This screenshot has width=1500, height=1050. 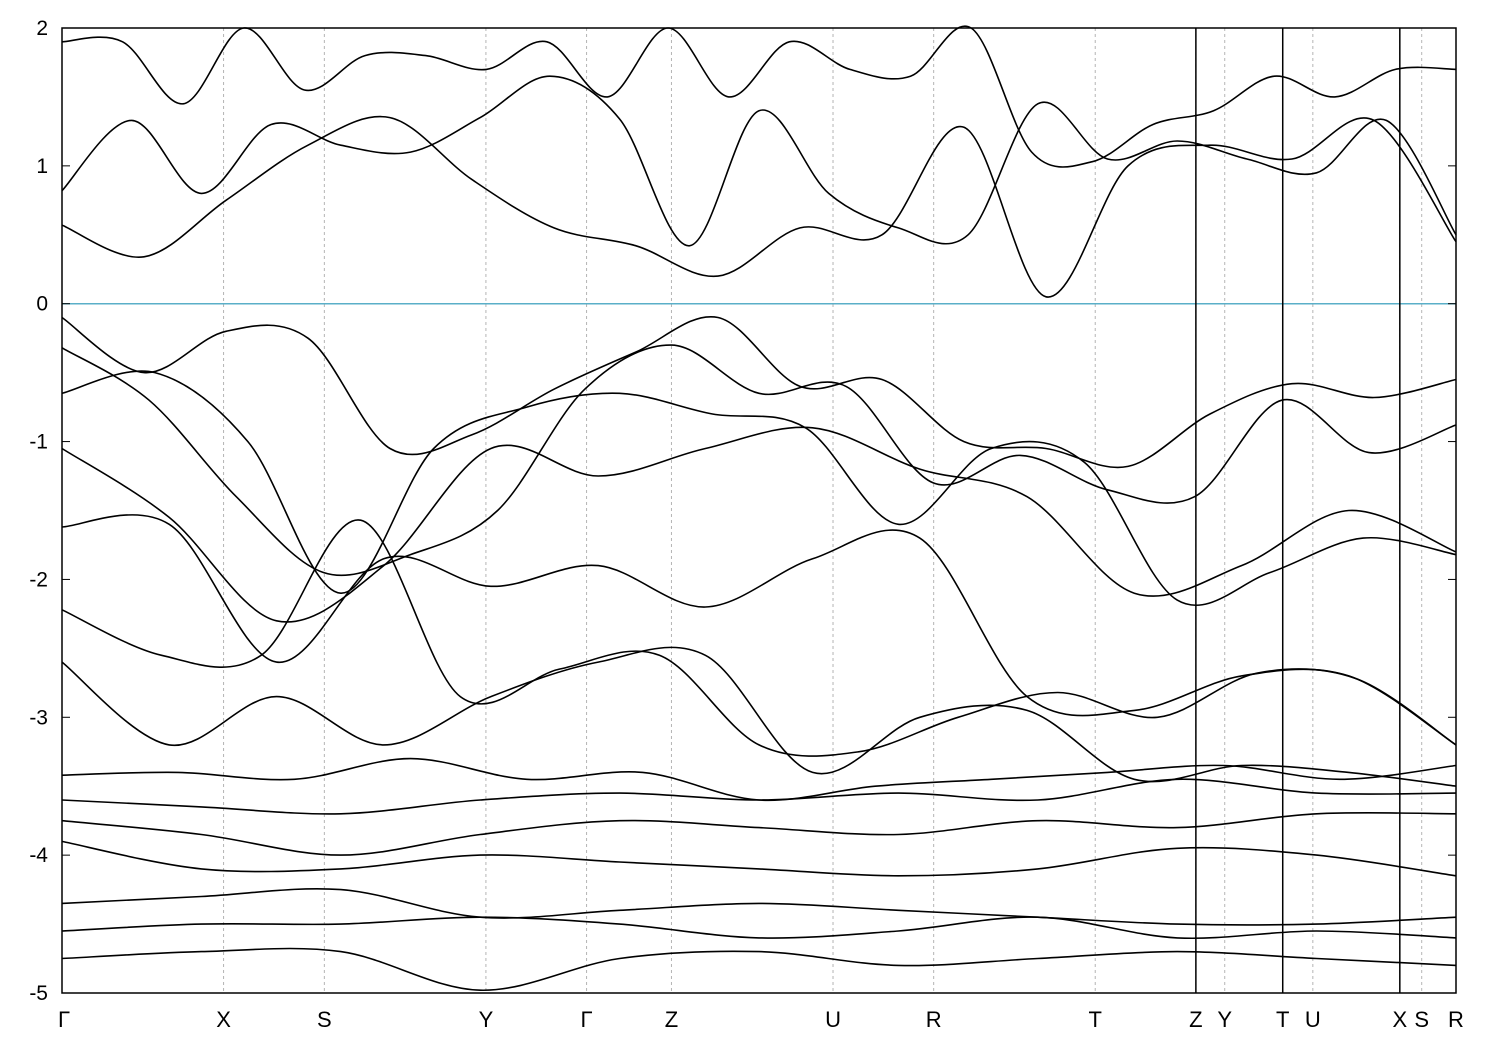 What do you see at coordinates (586, 1019) in the screenshot?
I see `kpath-label-4: Γ` at bounding box center [586, 1019].